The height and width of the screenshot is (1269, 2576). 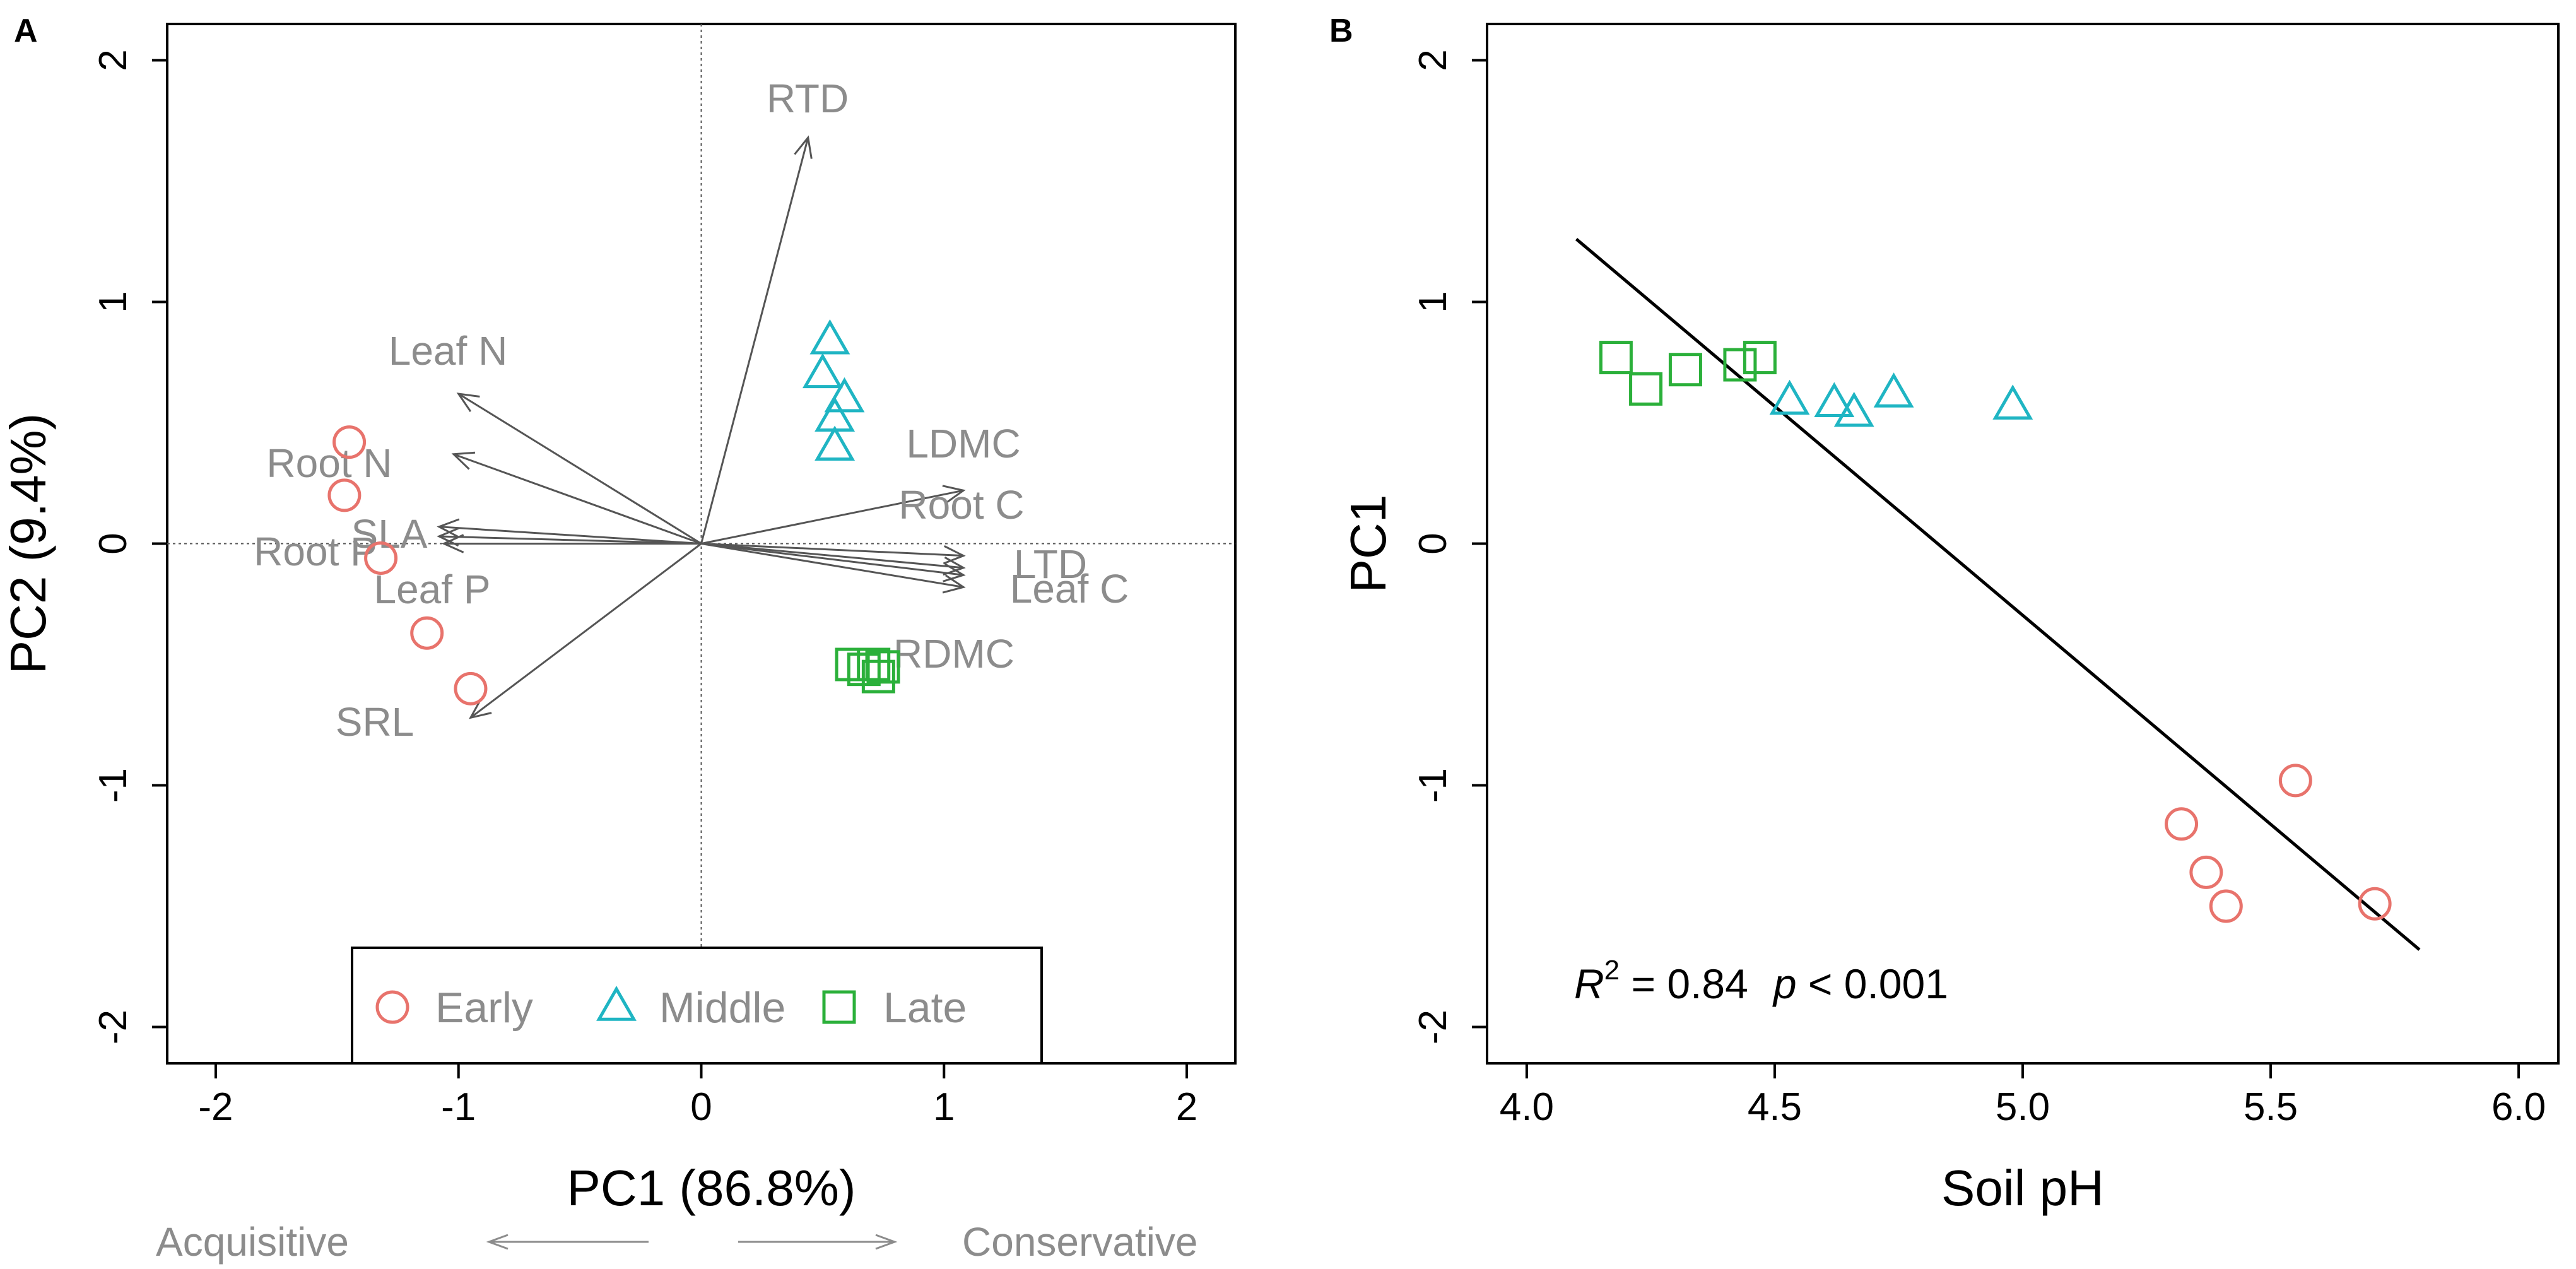 I want to click on loading-arrow-leaf-c, so click(x=832, y=559).